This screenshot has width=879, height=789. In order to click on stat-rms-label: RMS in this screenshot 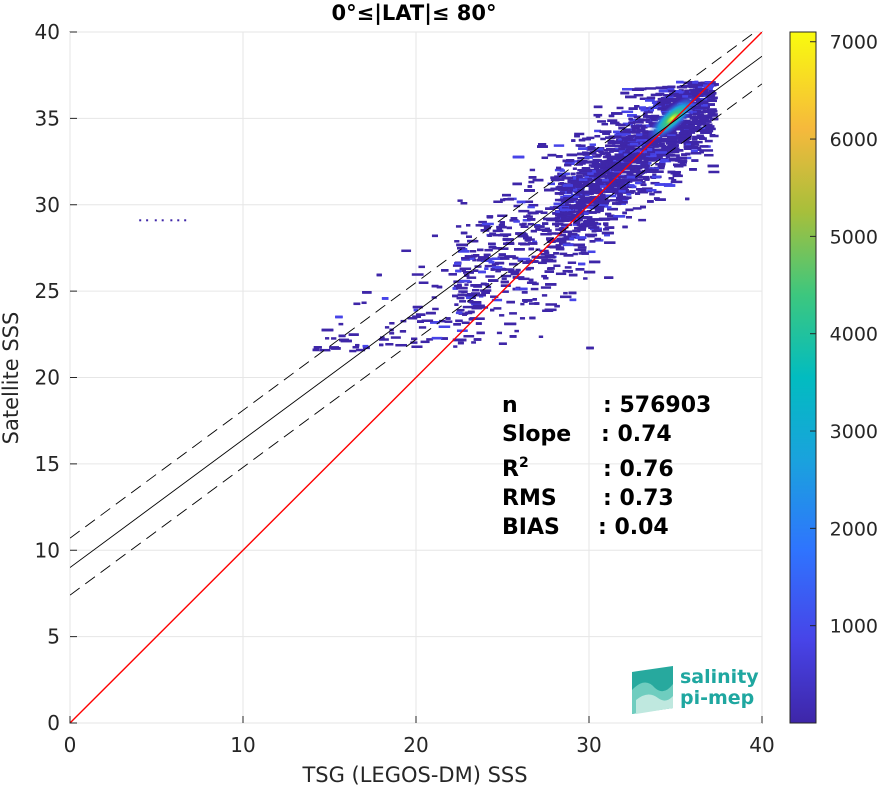, I will do `click(529, 498)`.